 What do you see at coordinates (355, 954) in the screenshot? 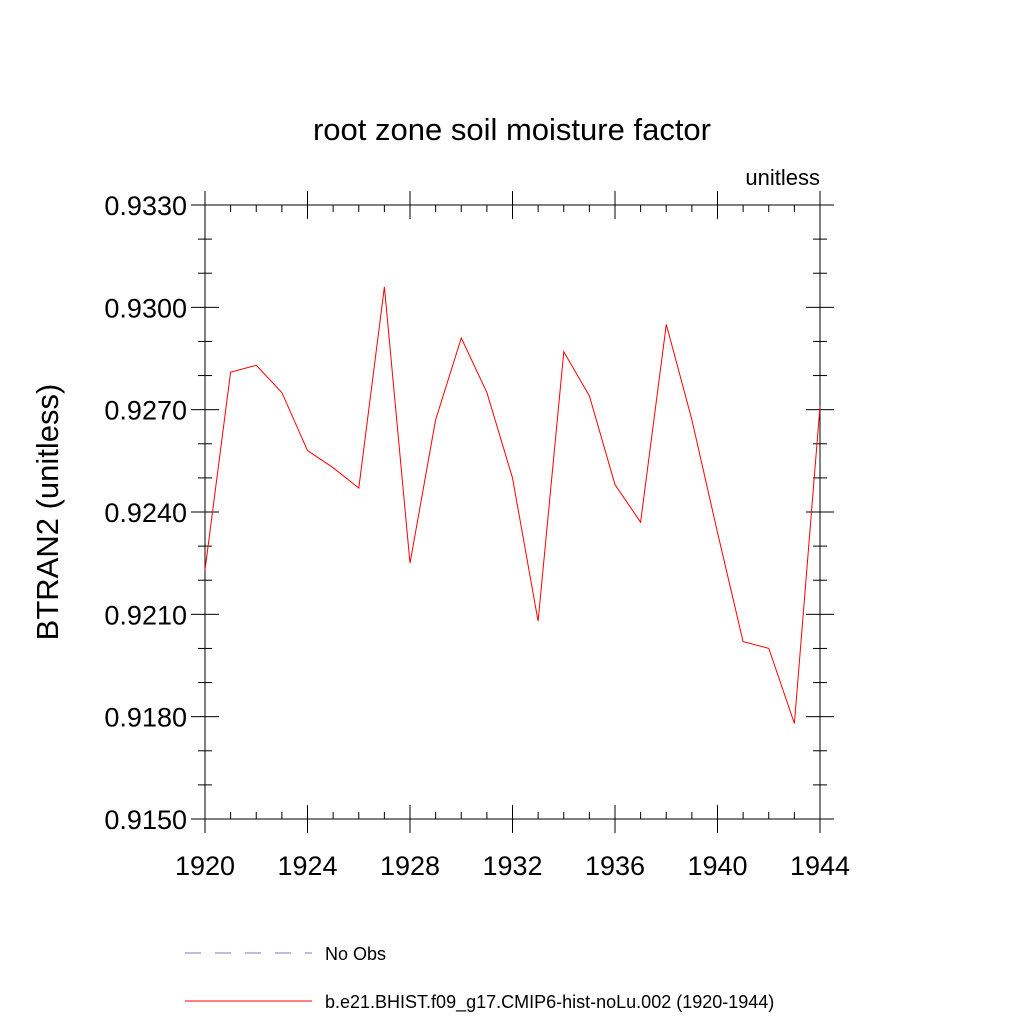
I see `legend-label: No Obs` at bounding box center [355, 954].